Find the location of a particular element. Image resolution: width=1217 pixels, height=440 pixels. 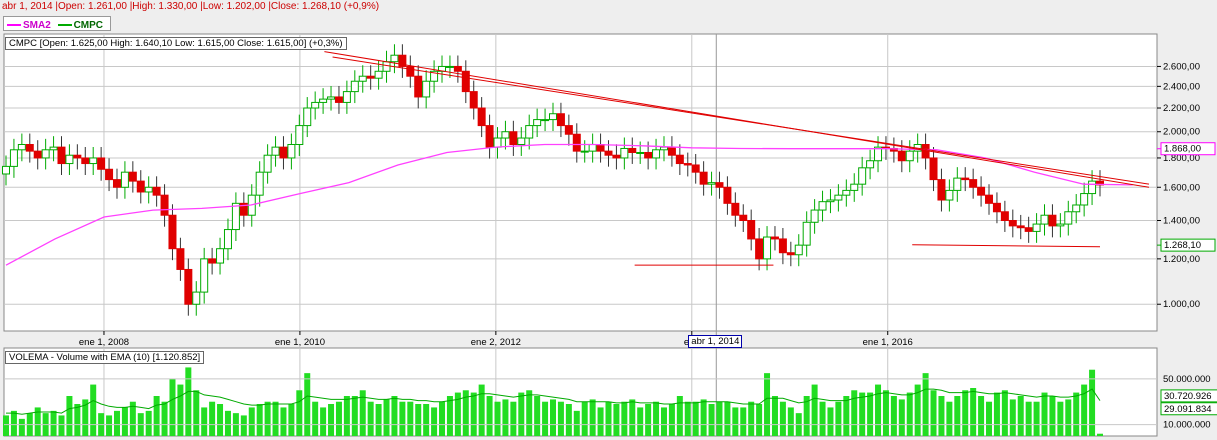

cursor-date-label: abr 1, 2014 is located at coordinates (715, 341).